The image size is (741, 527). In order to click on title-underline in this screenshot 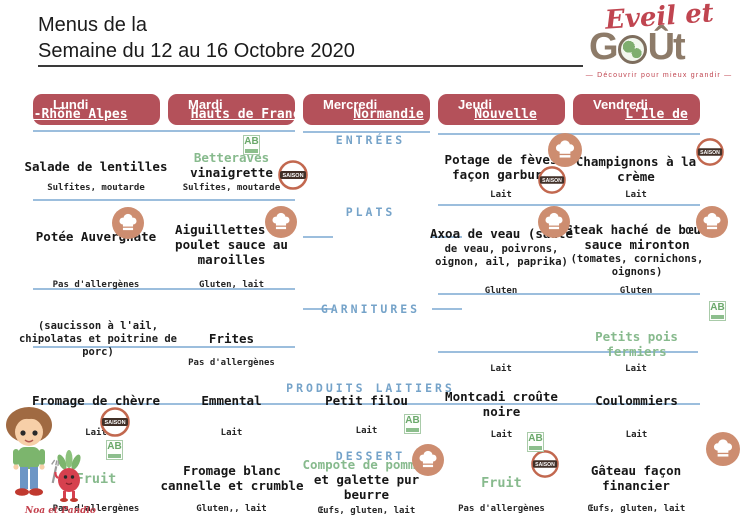, I will do `click(310, 66)`.